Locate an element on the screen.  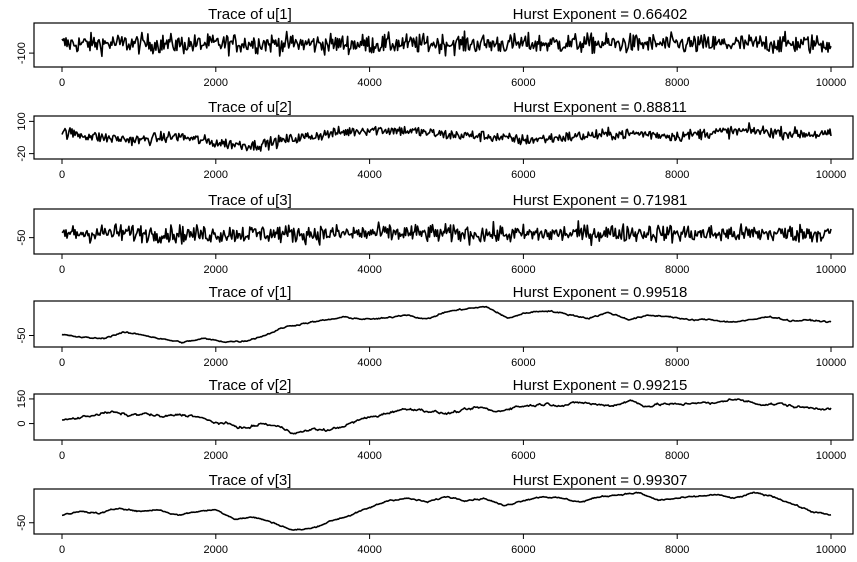
y-tick-label: 0 is located at coordinates (22, 424).